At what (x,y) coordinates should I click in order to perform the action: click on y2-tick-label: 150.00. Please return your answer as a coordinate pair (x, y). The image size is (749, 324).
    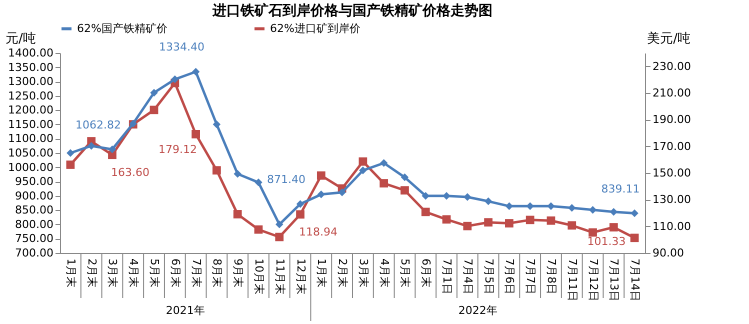
    Looking at the image, I should click on (671, 173).